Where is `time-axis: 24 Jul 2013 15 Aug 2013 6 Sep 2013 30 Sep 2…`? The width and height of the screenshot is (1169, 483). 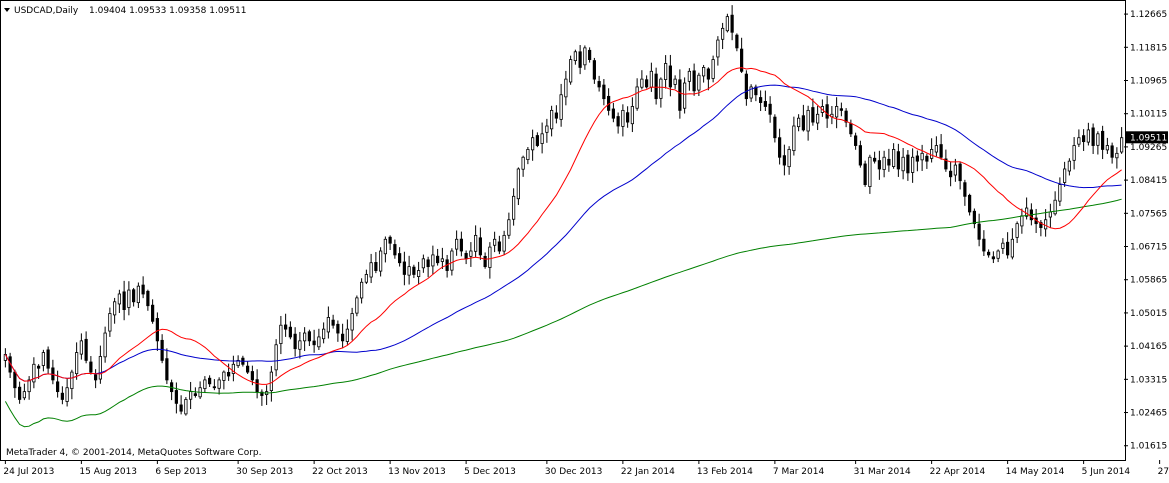 time-axis: 24 Jul 2013 15 Aug 2013 6 Sep 2013 30 Sep 2… is located at coordinates (586, 468).